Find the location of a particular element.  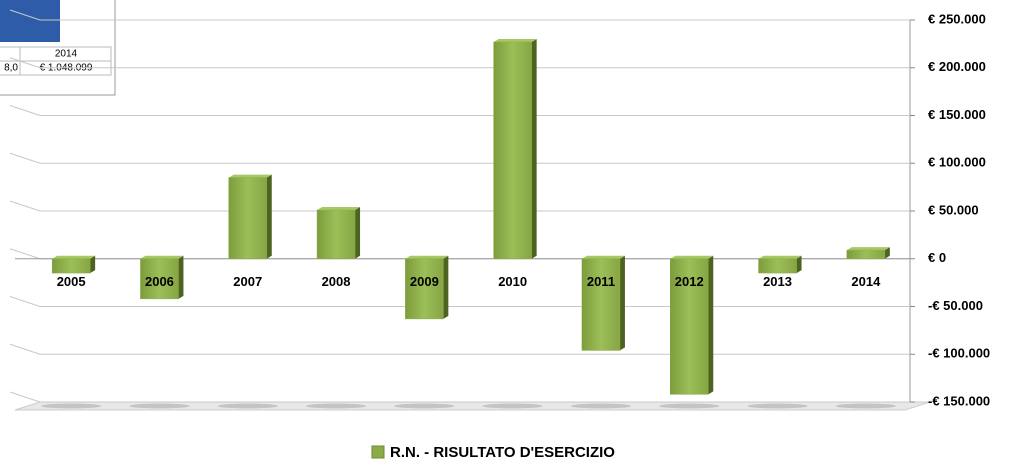

legend: R.N. - RISULTATO D'ESERCIZIO is located at coordinates (493, 452).